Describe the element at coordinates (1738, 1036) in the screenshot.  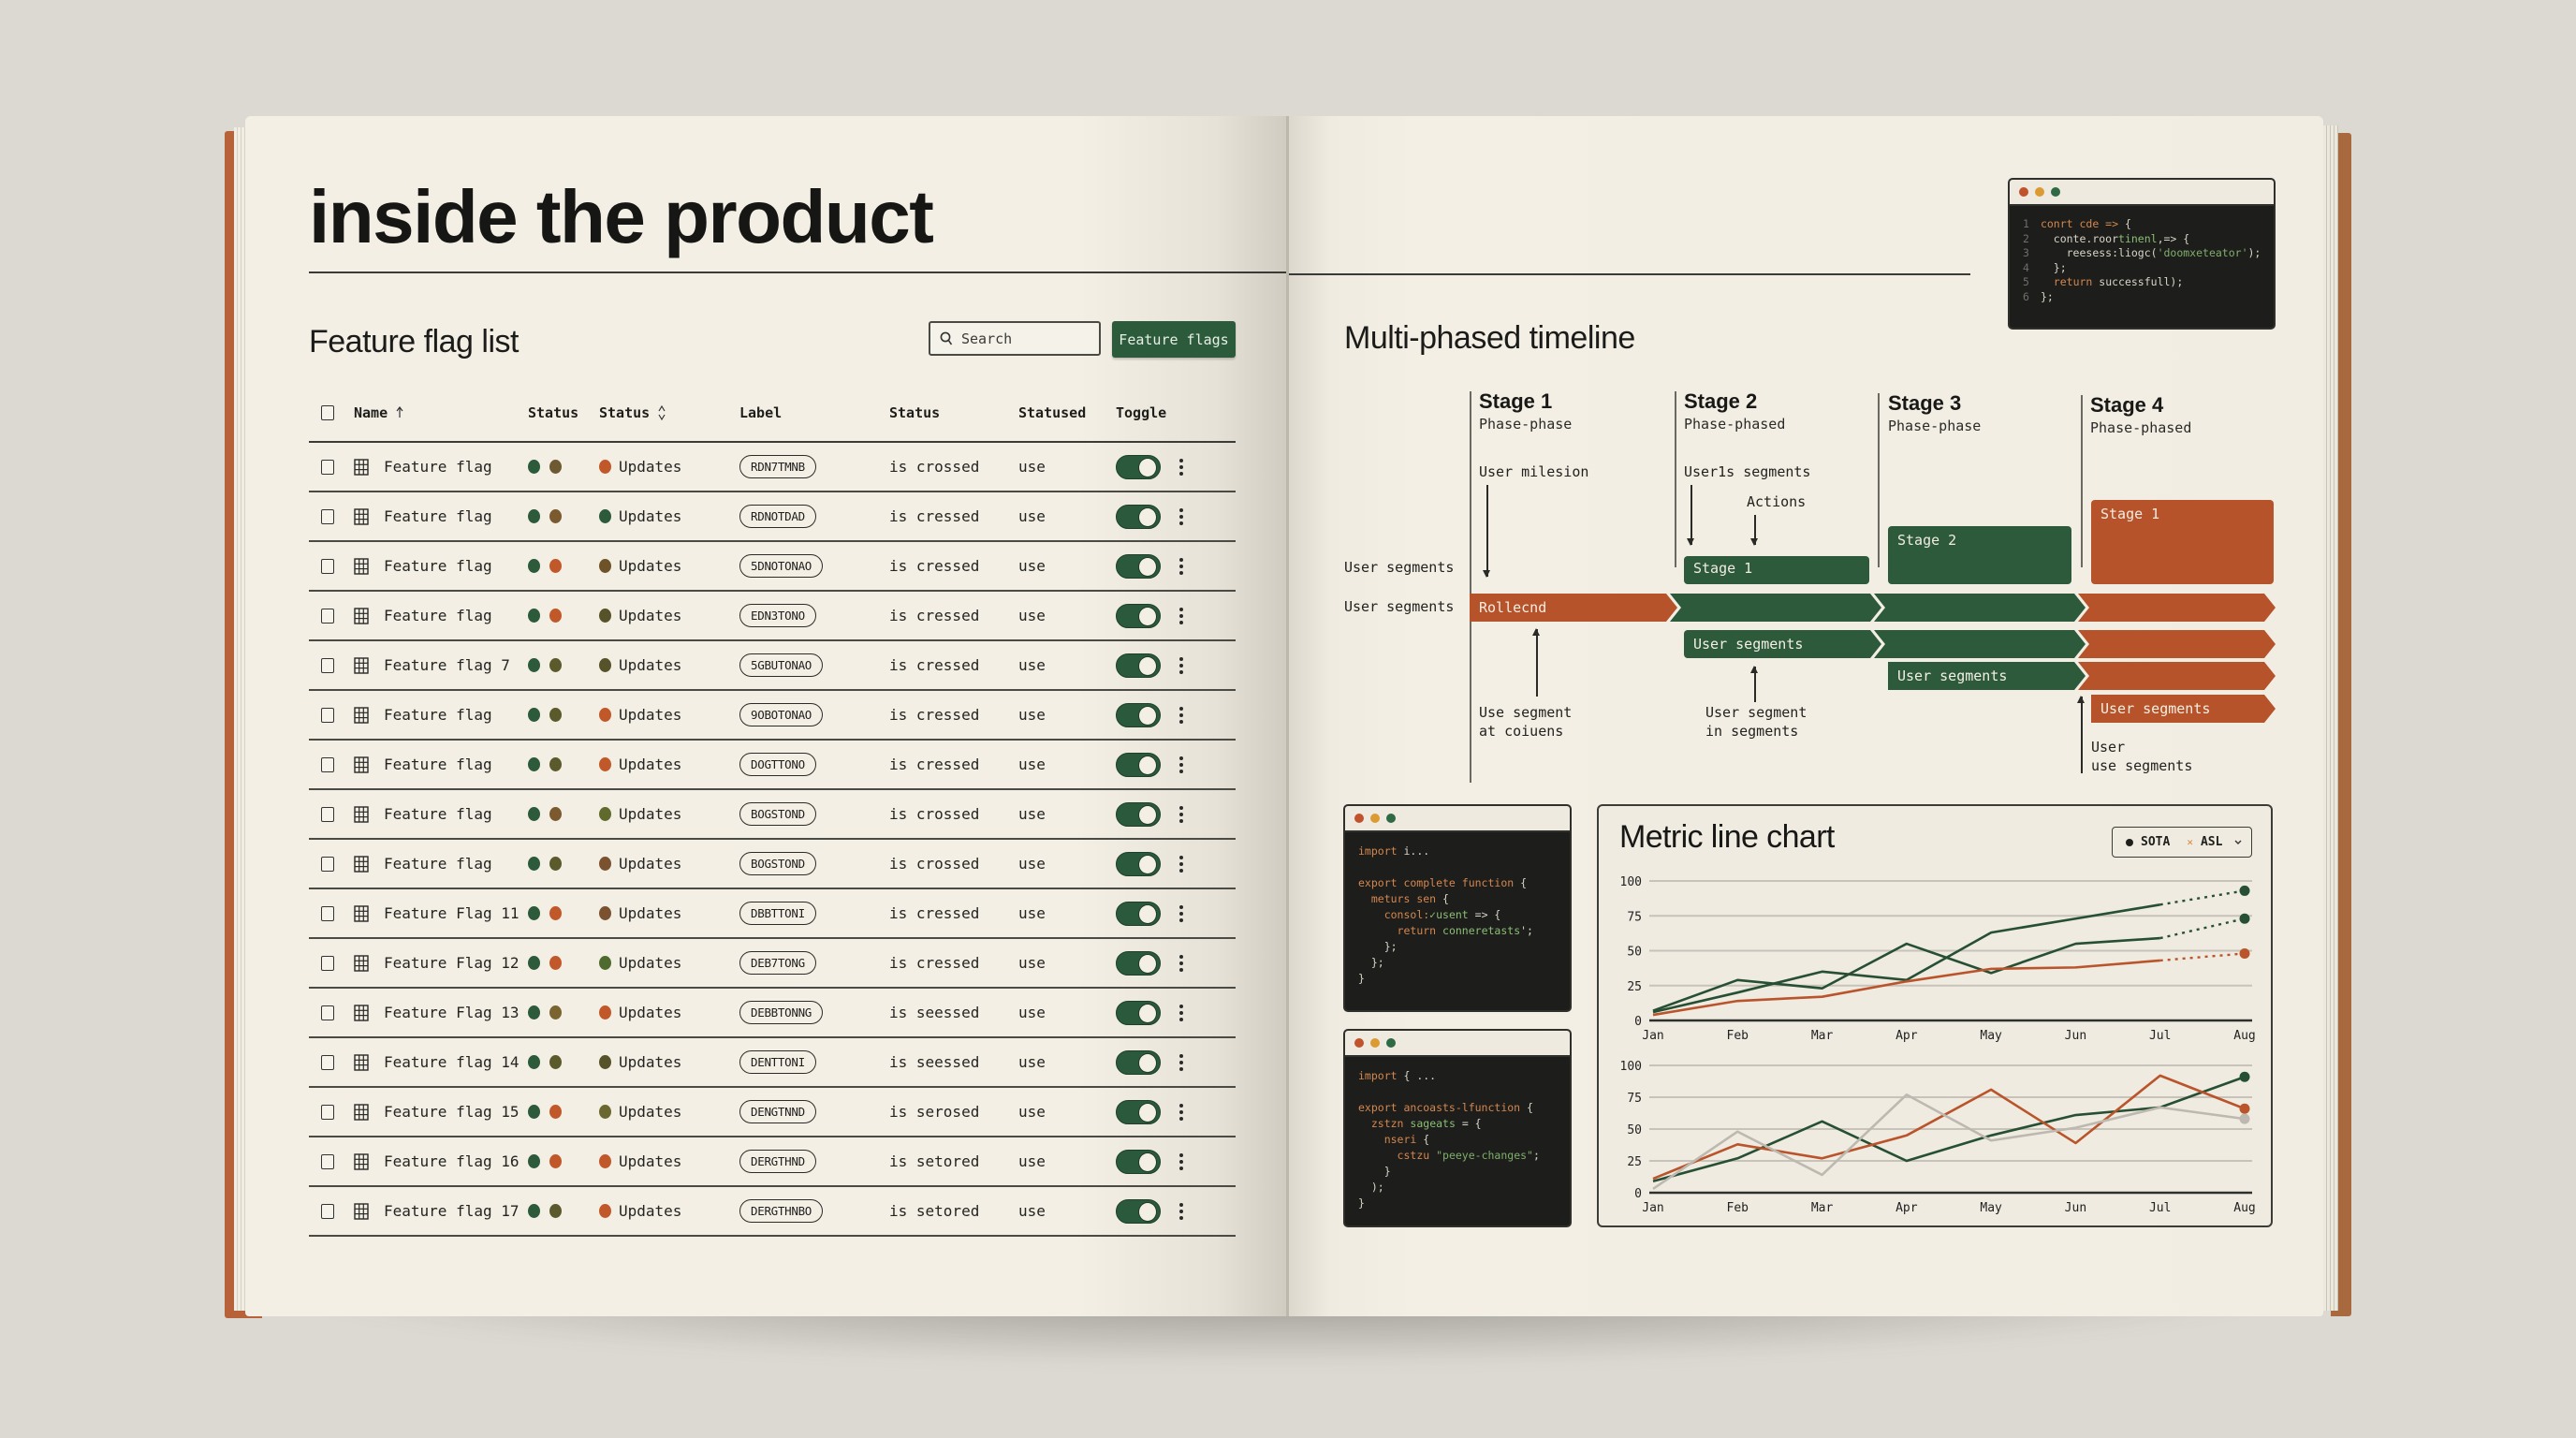
I see `svg-text: Feb` at that location.